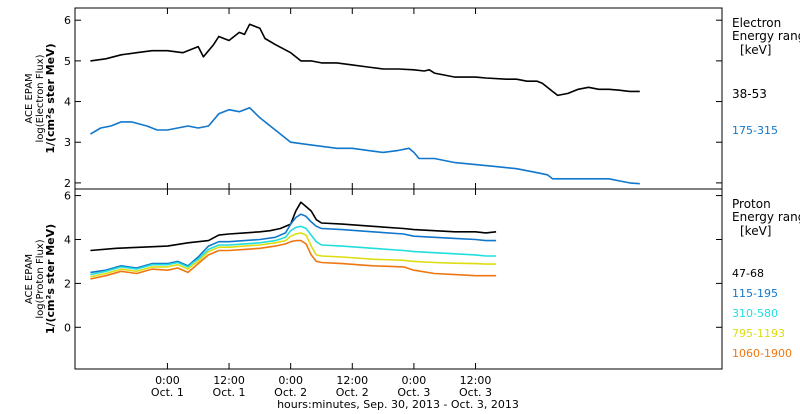 The image size is (800, 414). What do you see at coordinates (751, 204) in the screenshot?
I see `legend-title: Proton` at bounding box center [751, 204].